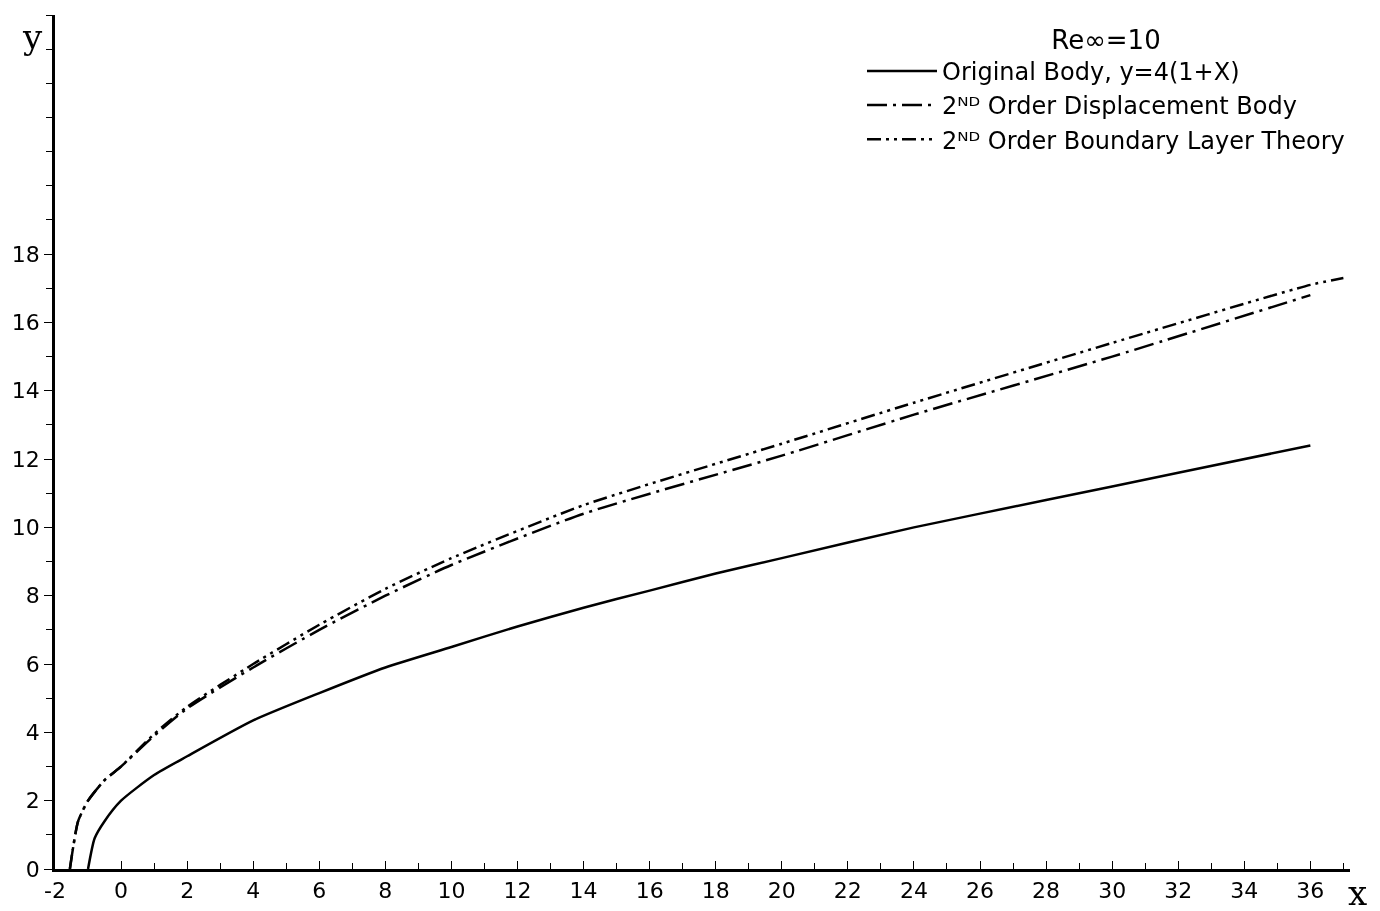  Describe the element at coordinates (253, 891) in the screenshot. I see `x-tick-label: 4` at that location.